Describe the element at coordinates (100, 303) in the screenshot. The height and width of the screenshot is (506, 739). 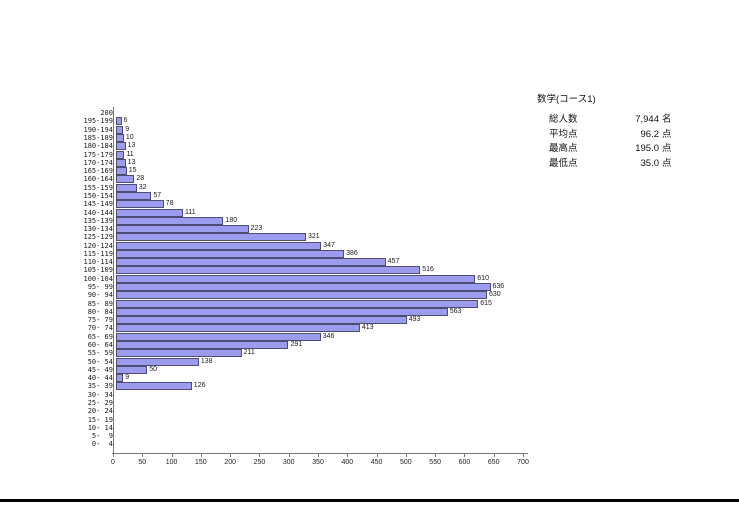
I see `y-axis-label: 85- 89` at that location.